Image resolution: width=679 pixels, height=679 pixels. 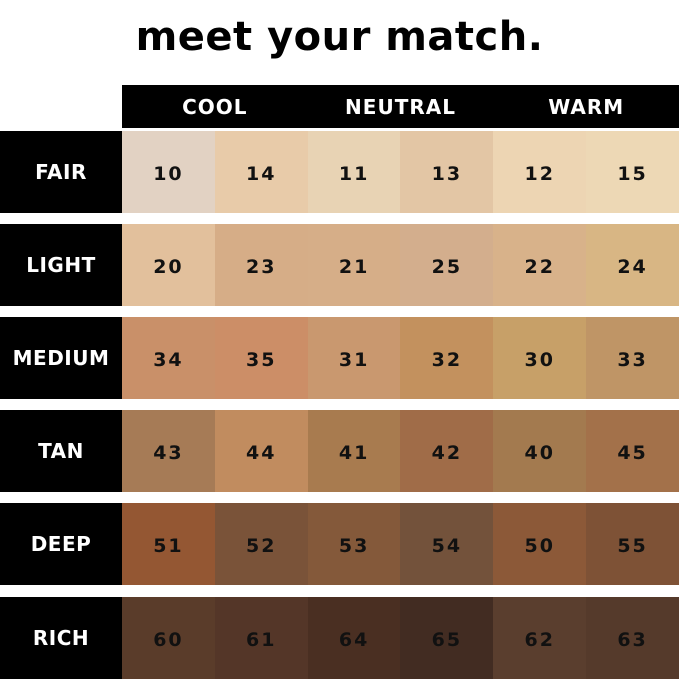 I want to click on shade-swatch: 63, so click(x=632, y=638).